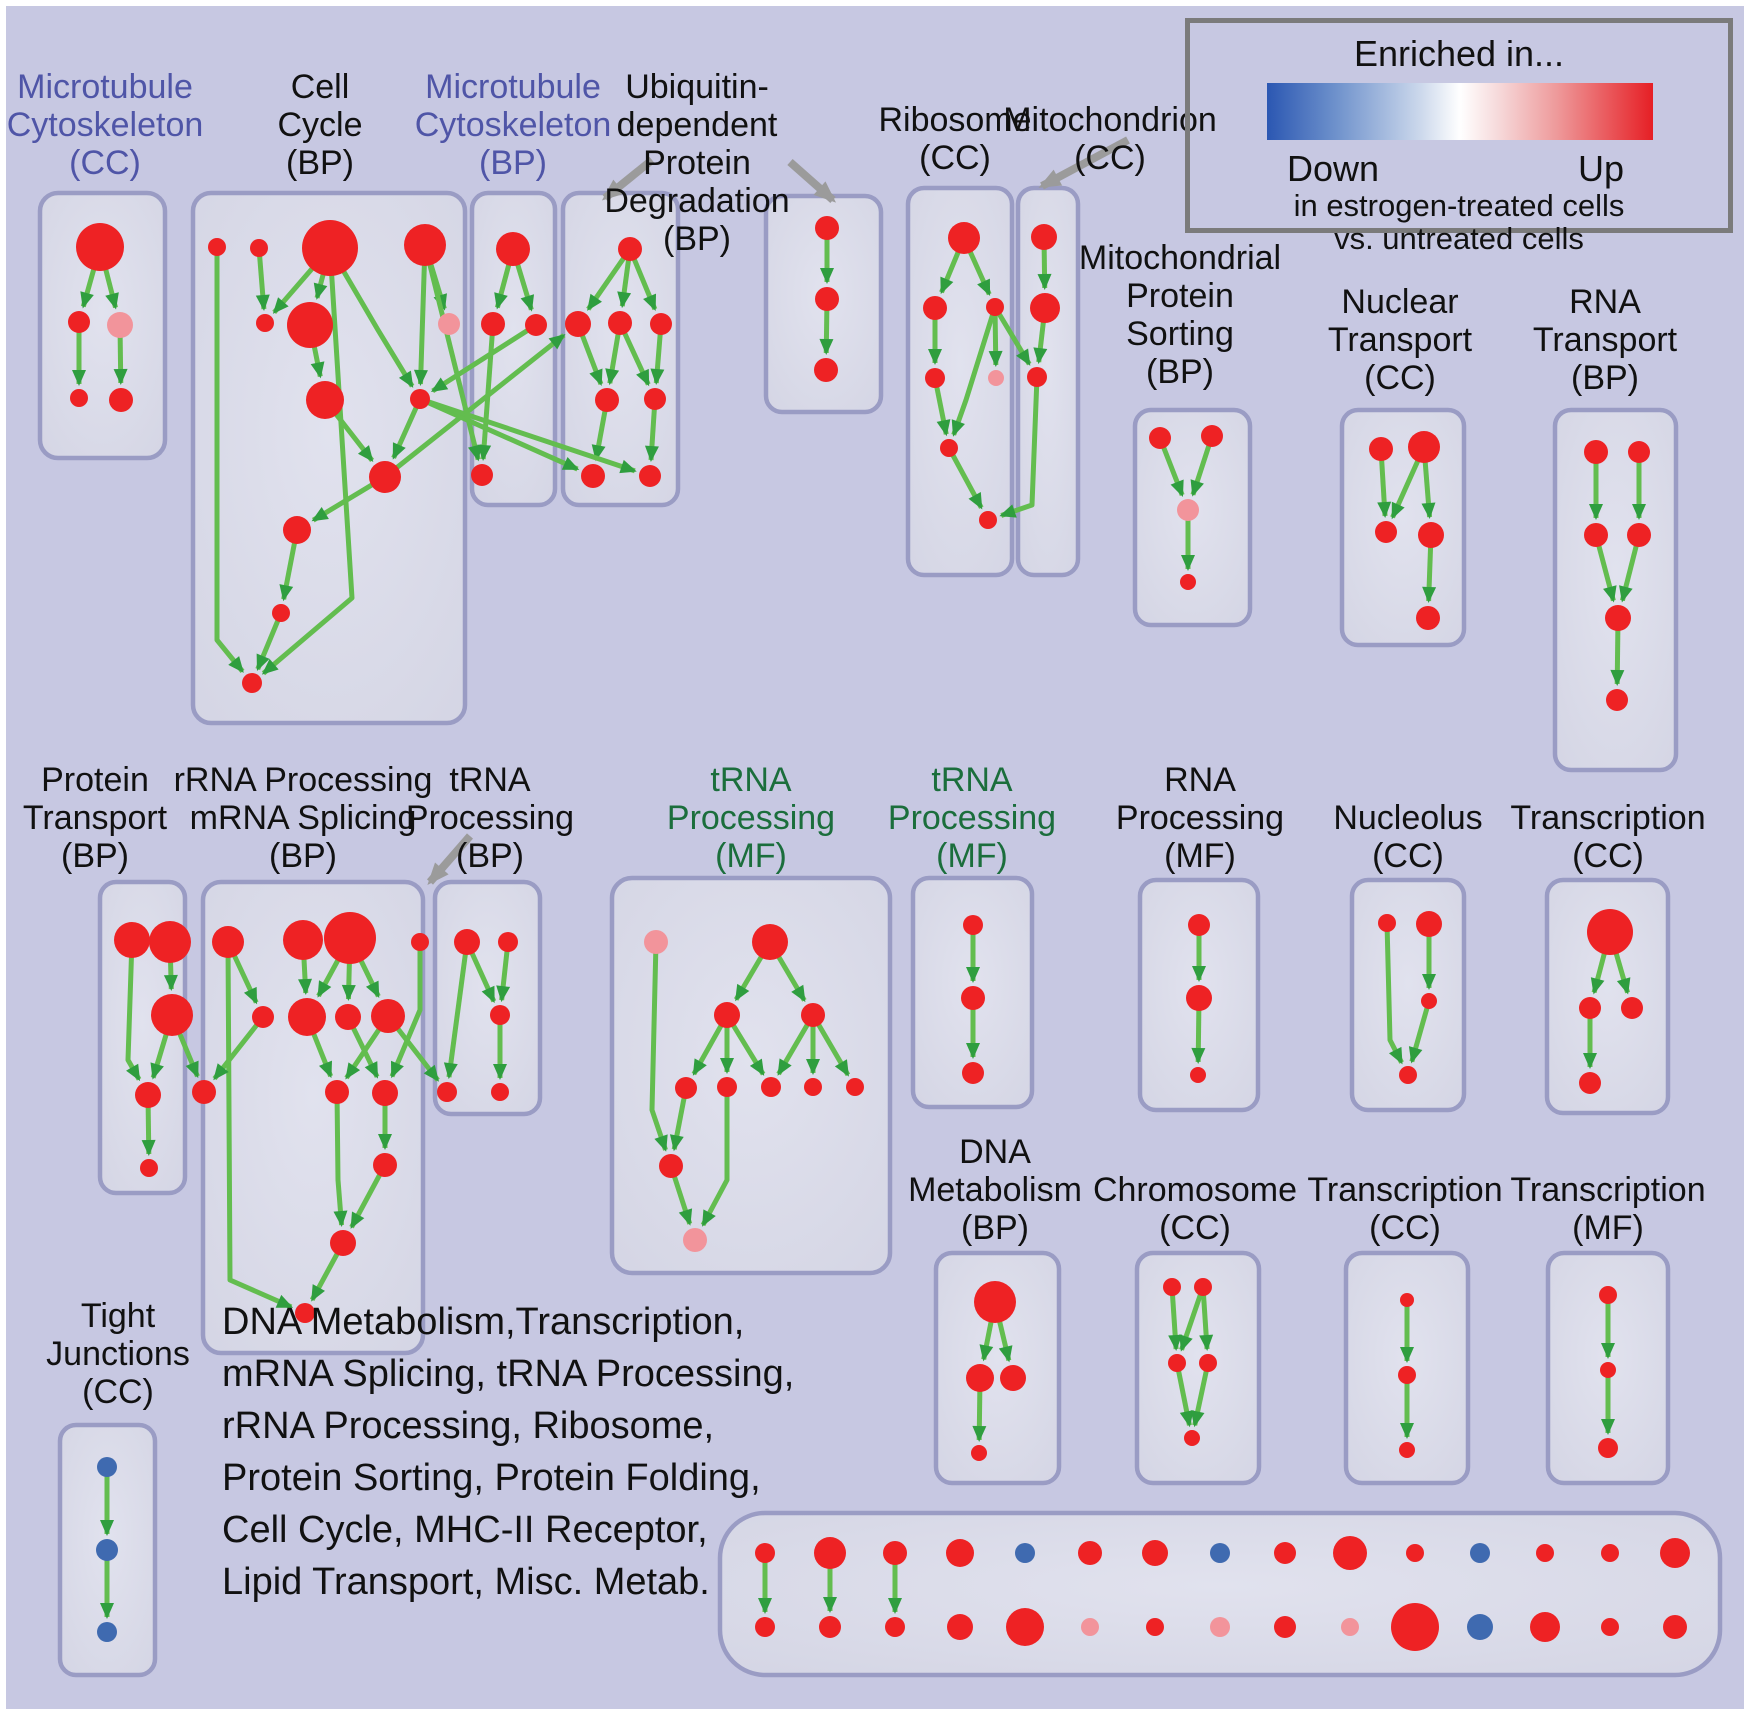  Describe the element at coordinates (490, 818) in the screenshot. I see `cluster-label-trna_bp: tRNA Processing (BP)` at that location.